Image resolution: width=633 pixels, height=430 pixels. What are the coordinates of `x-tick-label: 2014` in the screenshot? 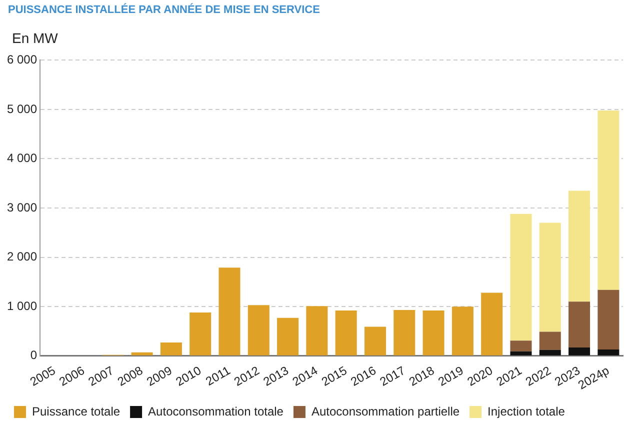 It's located at (305, 376).